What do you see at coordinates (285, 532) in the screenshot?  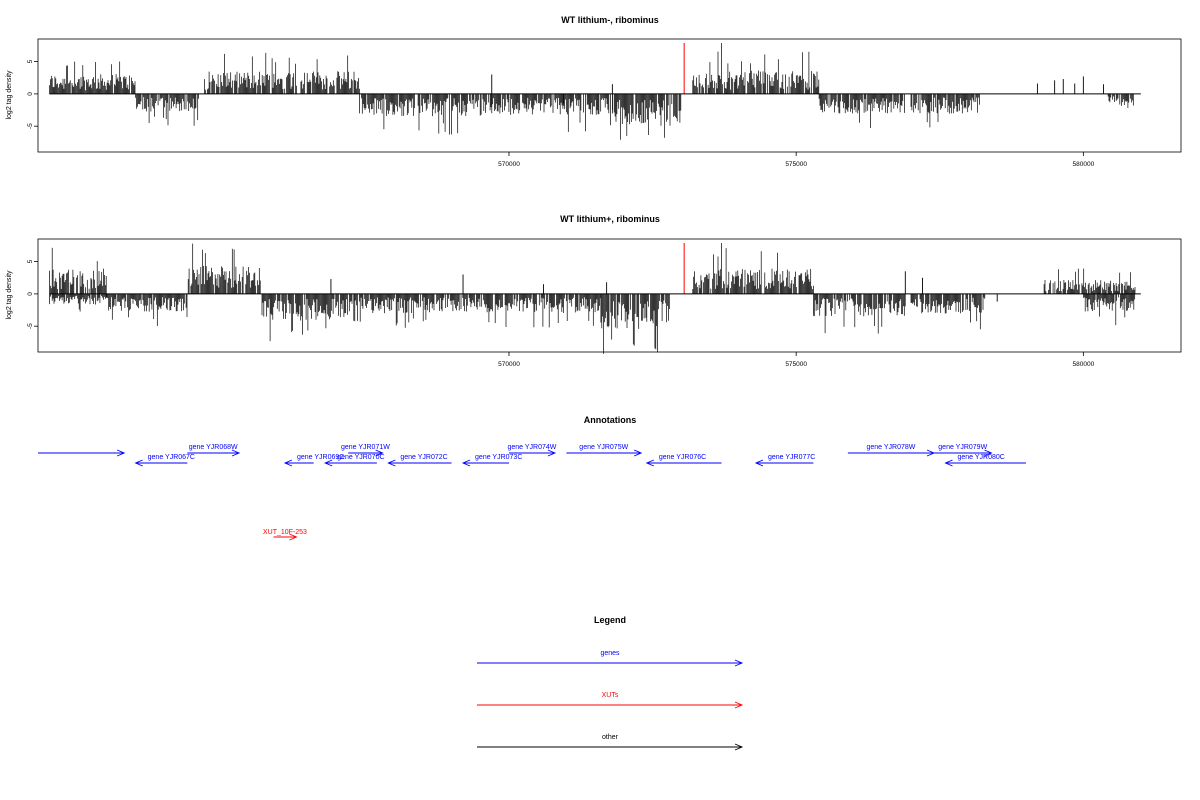 I see `feature-label: XUT_10F-253` at bounding box center [285, 532].